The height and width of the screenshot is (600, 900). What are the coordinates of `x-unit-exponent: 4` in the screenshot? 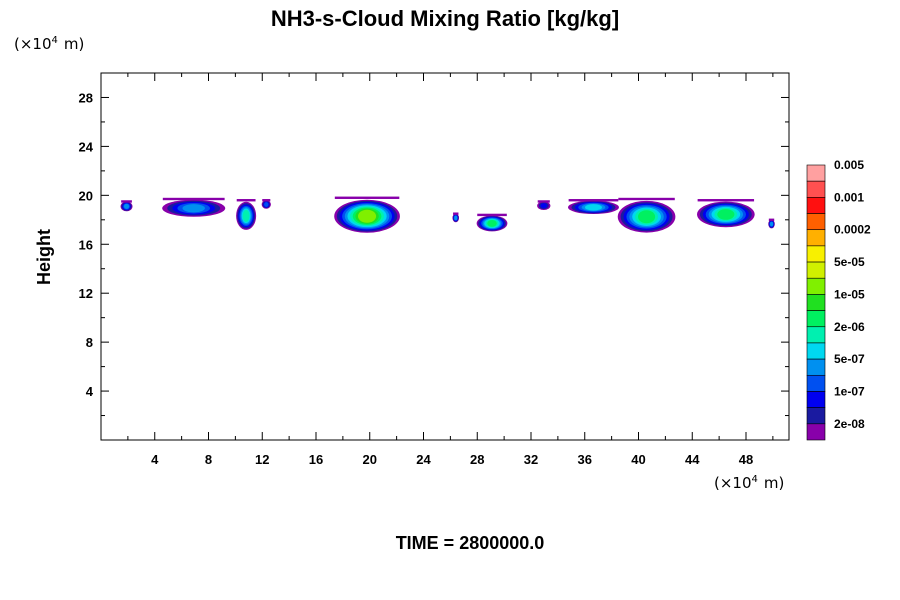 It's located at (755, 479).